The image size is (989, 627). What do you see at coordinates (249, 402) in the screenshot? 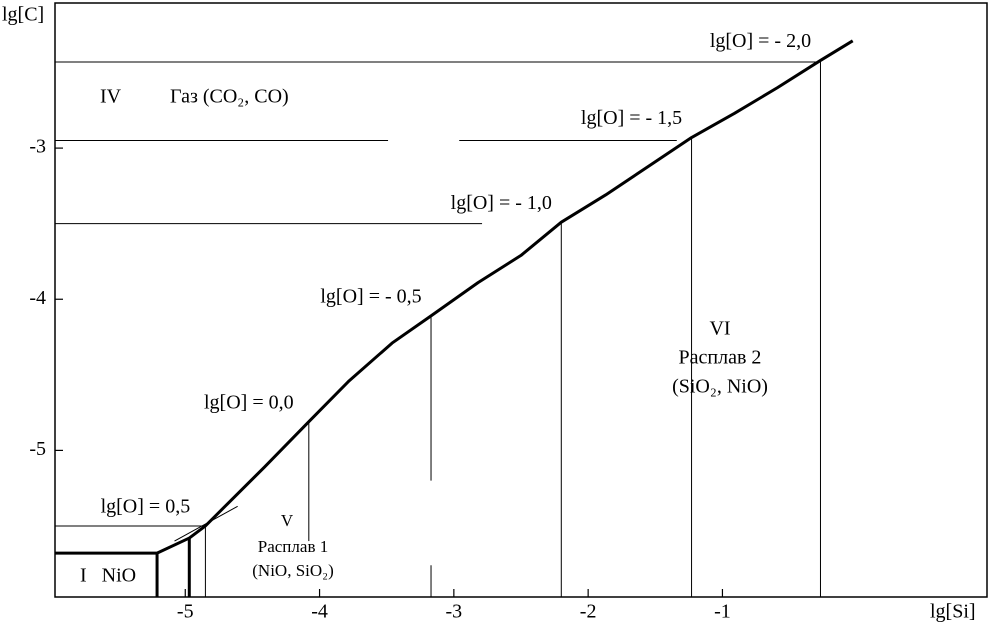
I see `isoline-label: lg[O] = 0,0` at bounding box center [249, 402].